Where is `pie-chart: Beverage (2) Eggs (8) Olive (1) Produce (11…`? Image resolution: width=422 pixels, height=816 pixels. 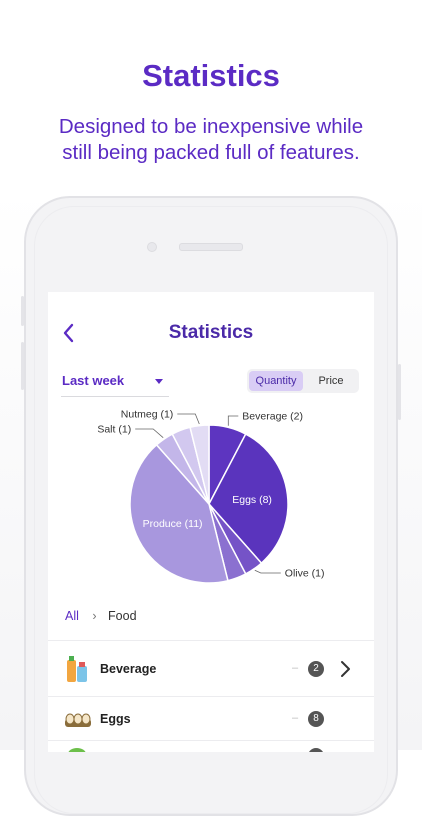
pie-chart: Beverage (2) Eggs (8) Olive (1) Produce (11… is located at coordinates (211, 496).